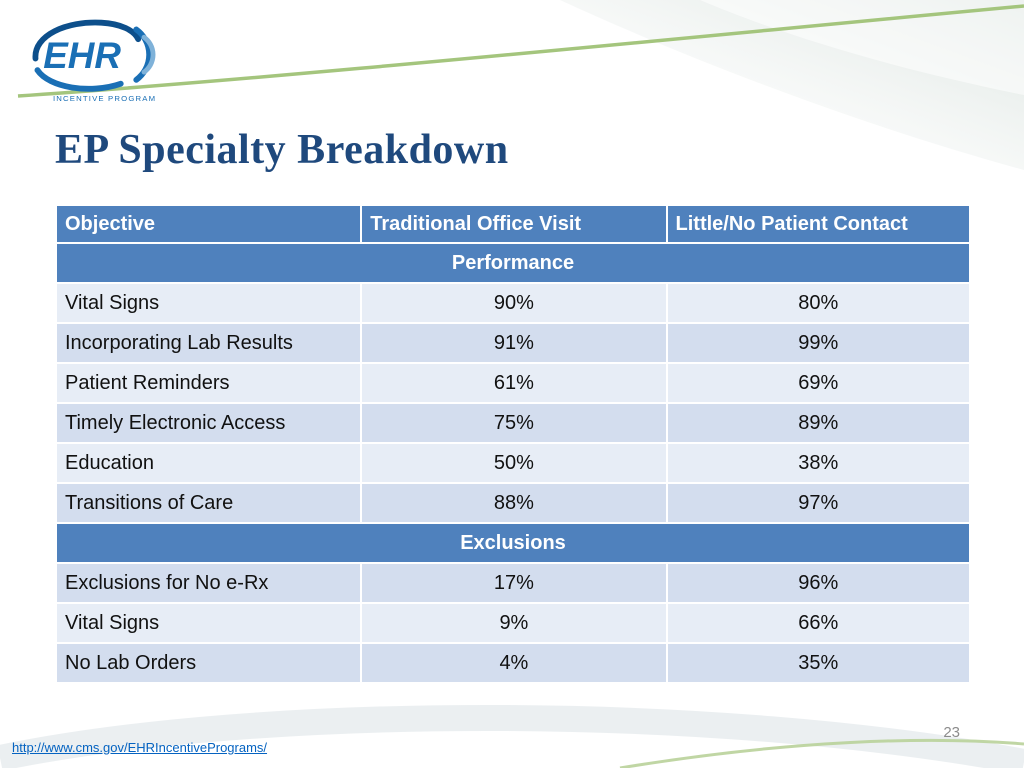 This screenshot has width=1024, height=768. I want to click on cell-objective: Timely Electronic Access, so click(208, 423).